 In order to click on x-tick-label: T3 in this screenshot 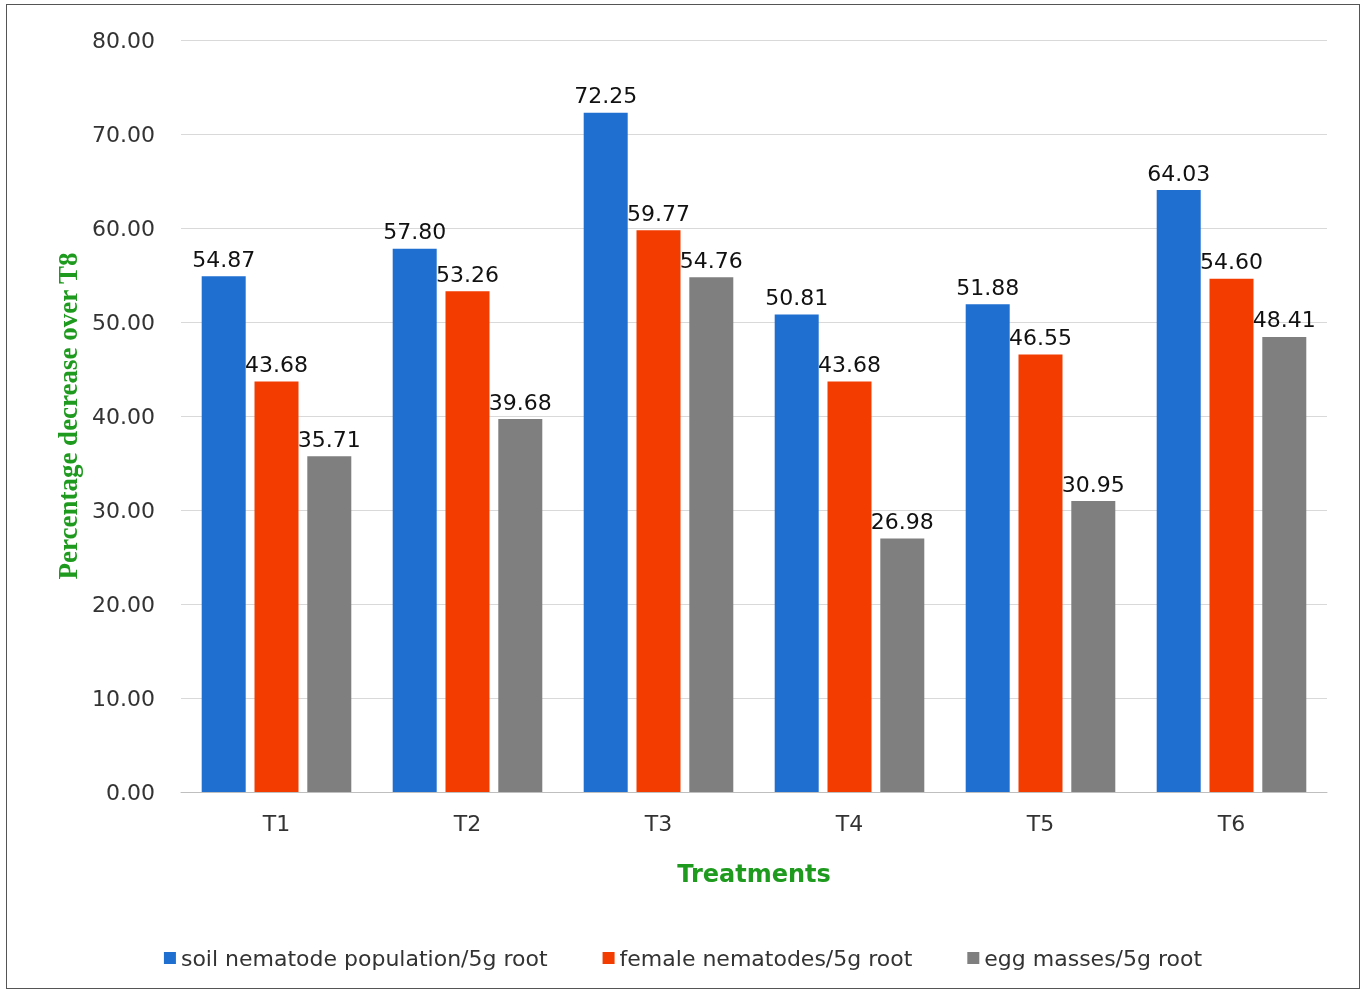, I will do `click(658, 823)`.